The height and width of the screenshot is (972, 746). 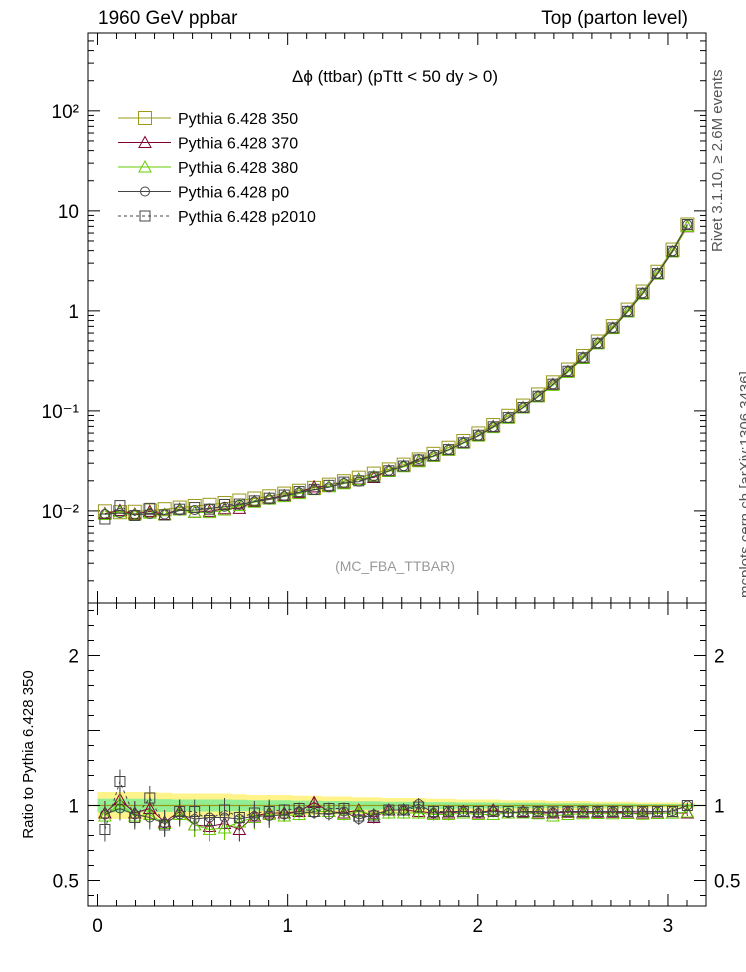 What do you see at coordinates (61, 412) in the screenshot?
I see `y-tick-label: 10⁻¹` at bounding box center [61, 412].